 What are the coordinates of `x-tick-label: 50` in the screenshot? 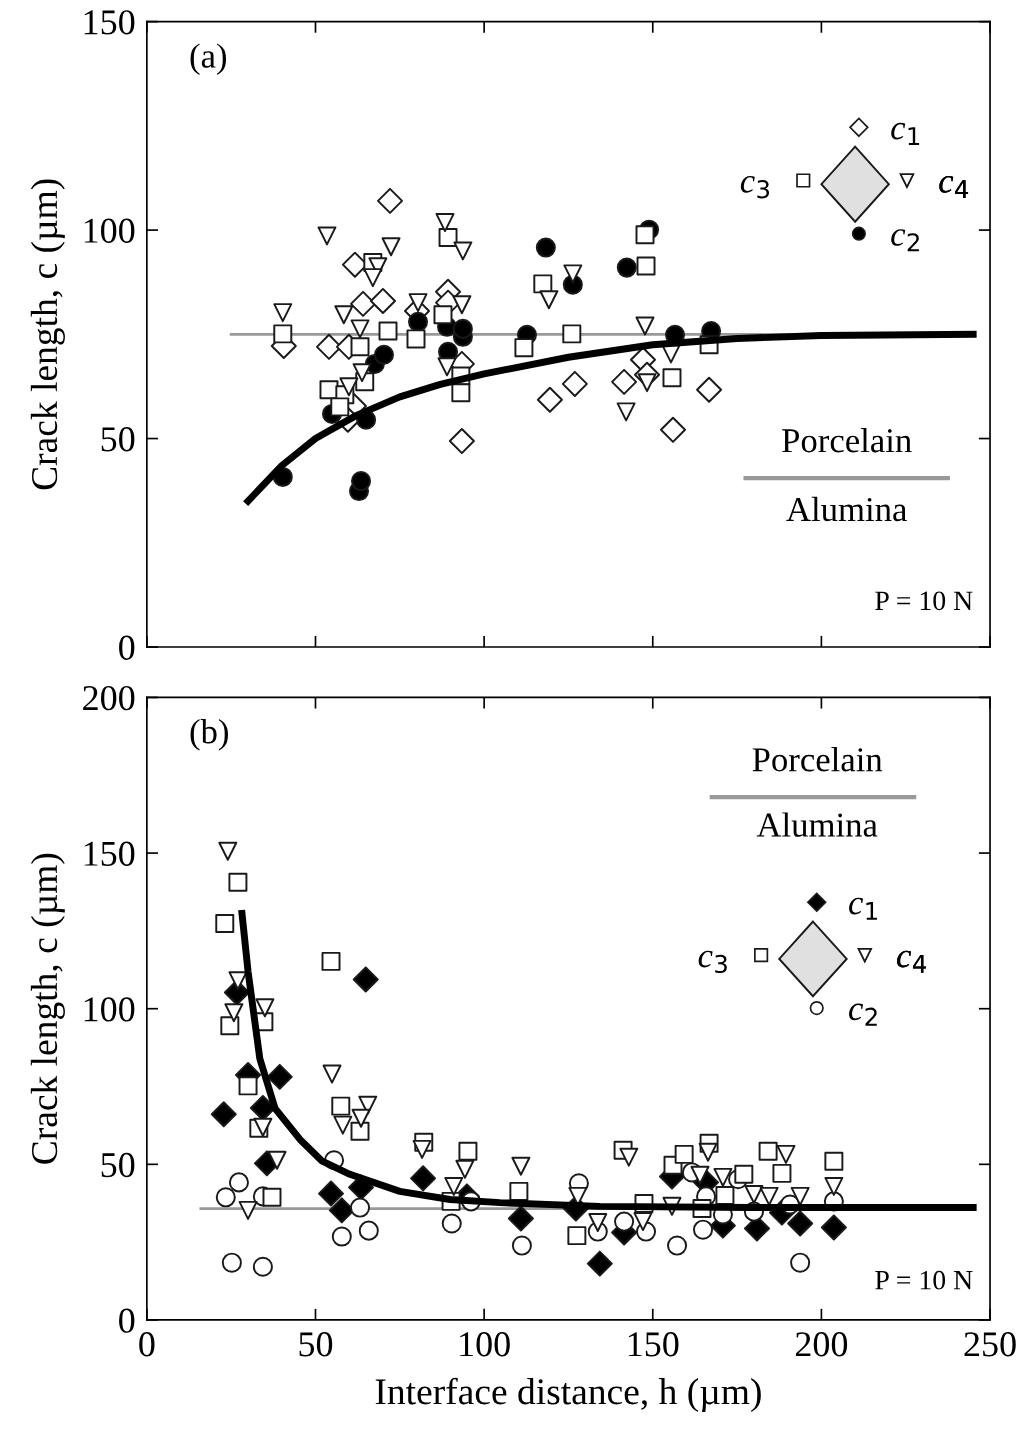 It's located at (316, 1344).